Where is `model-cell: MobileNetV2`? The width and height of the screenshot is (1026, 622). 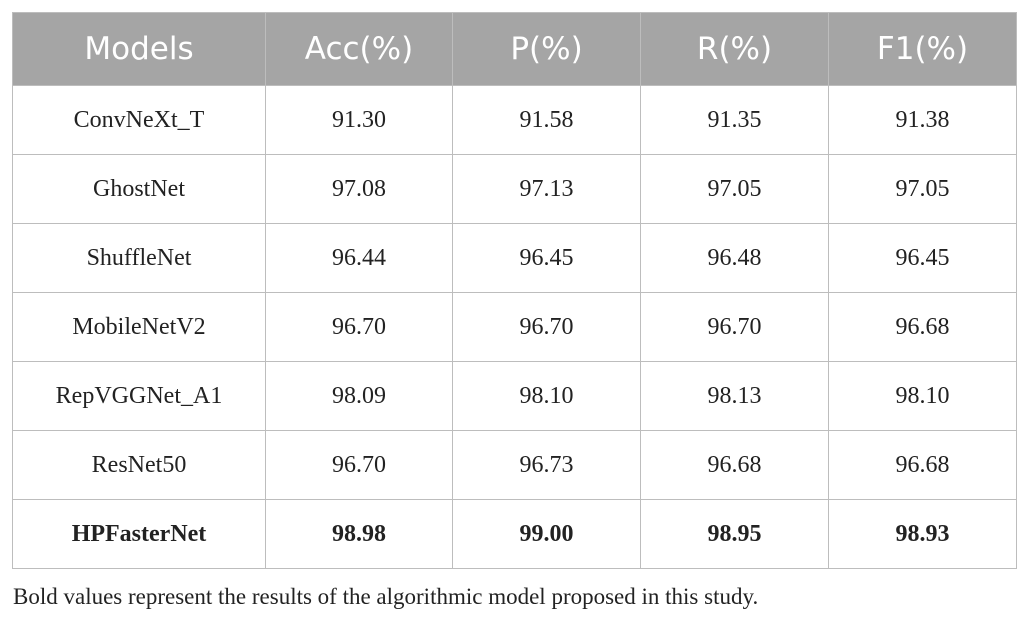 model-cell: MobileNetV2 is located at coordinates (139, 327).